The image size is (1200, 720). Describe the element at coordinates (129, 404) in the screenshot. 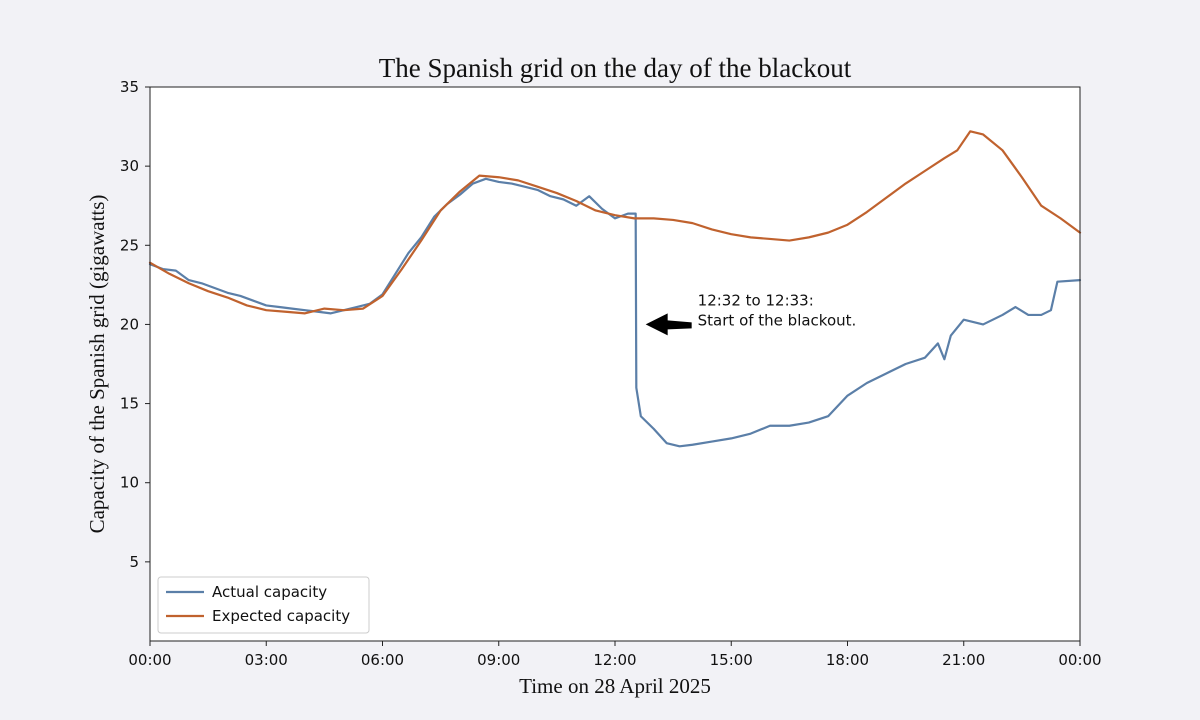

I see `y-tick-label: 15` at that location.